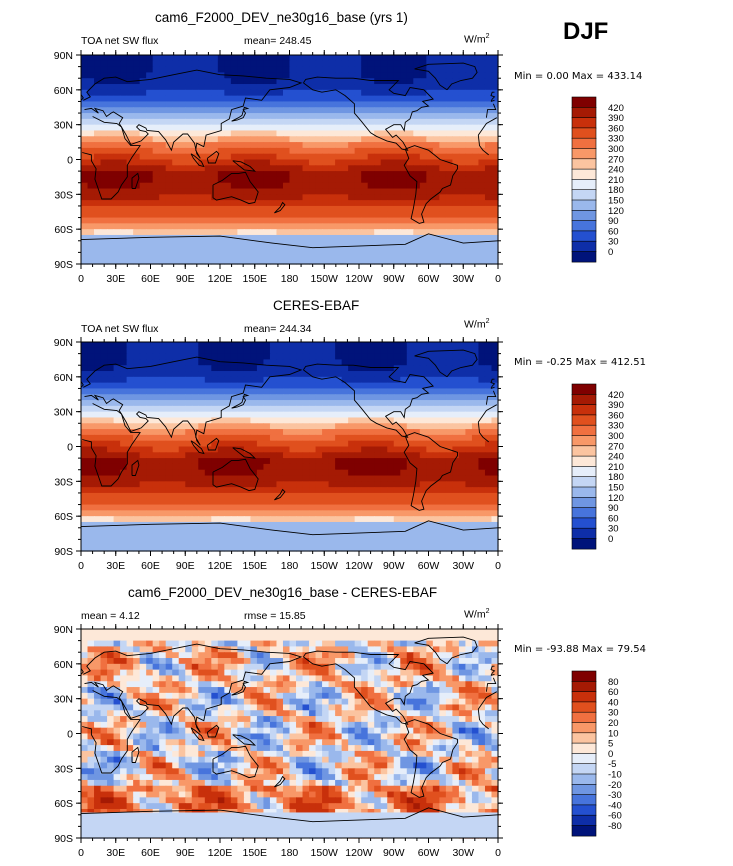  I want to click on panel-2-title: CERES-EBAF, so click(316, 305).